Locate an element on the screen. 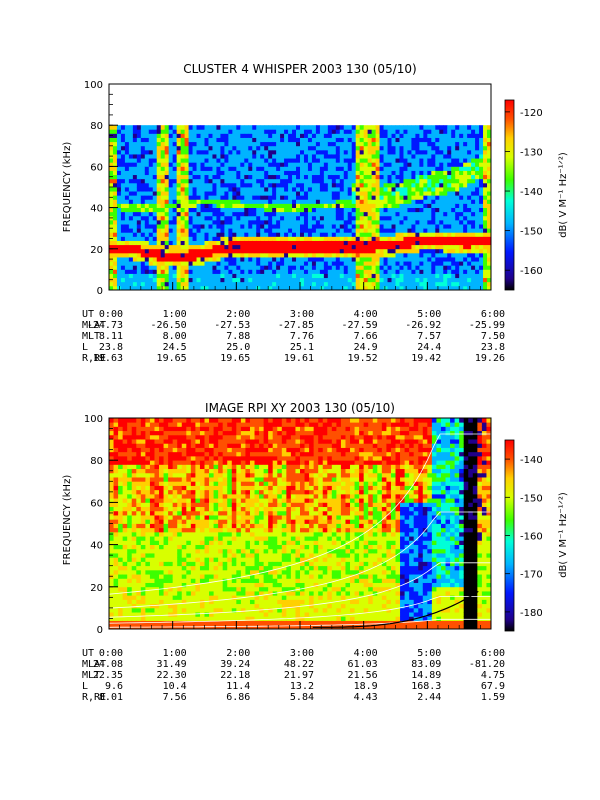  colorbar-tick-label: -140 is located at coordinates (531, 192).